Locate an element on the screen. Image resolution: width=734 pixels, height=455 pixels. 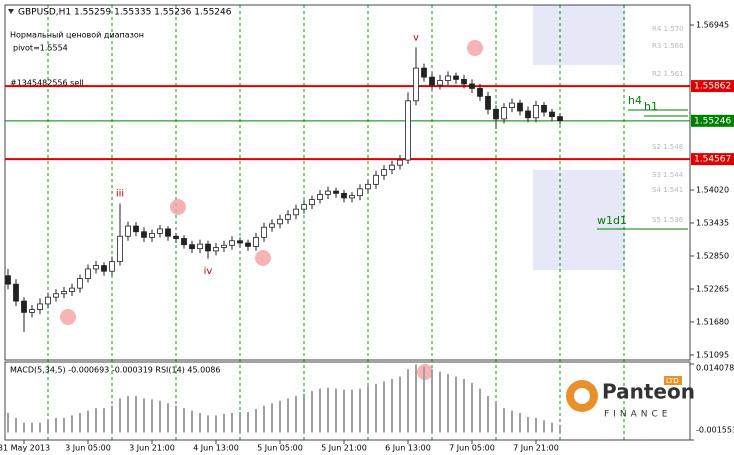
annotation: #1345482556 sell is located at coordinates (47, 83).